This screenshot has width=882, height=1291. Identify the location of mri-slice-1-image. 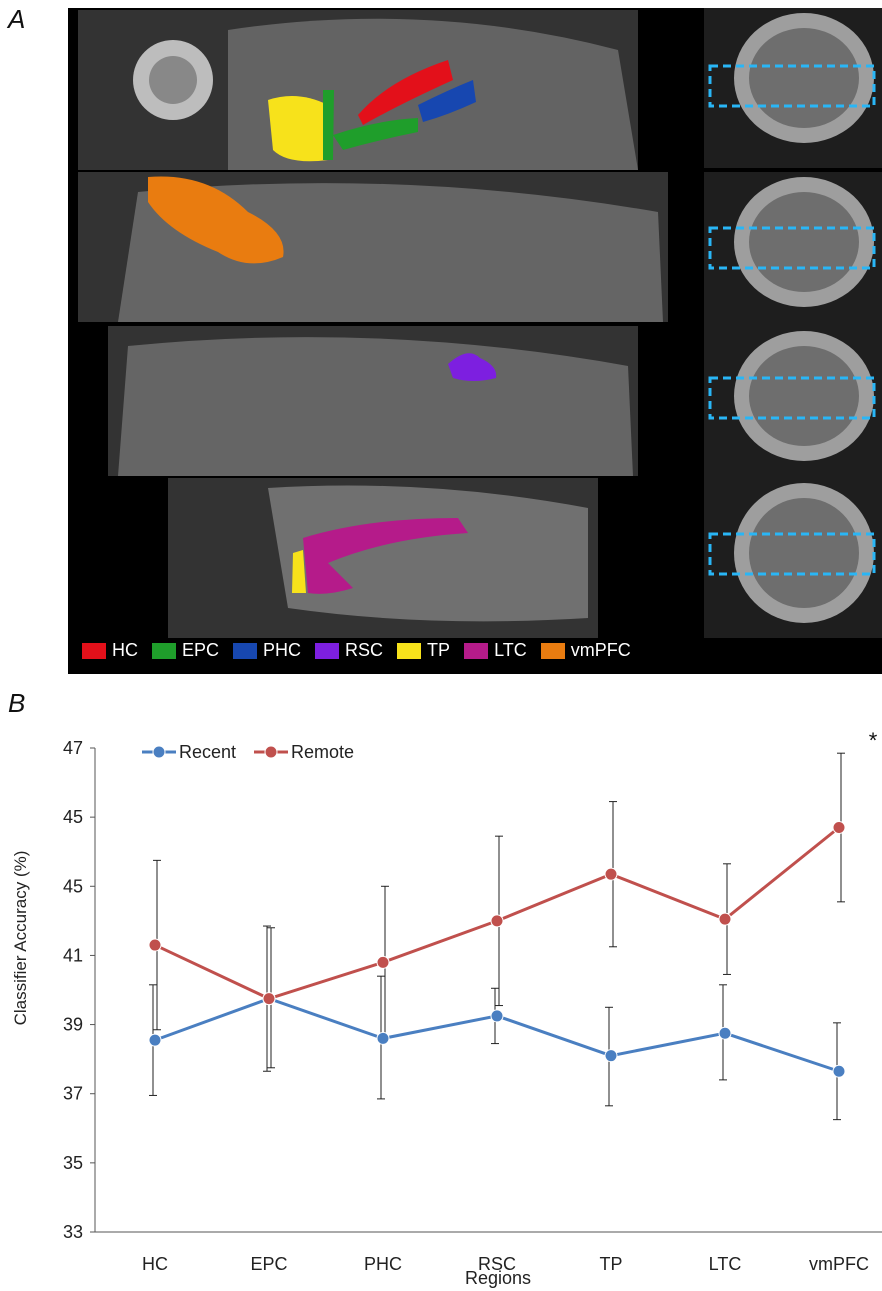
(358, 90).